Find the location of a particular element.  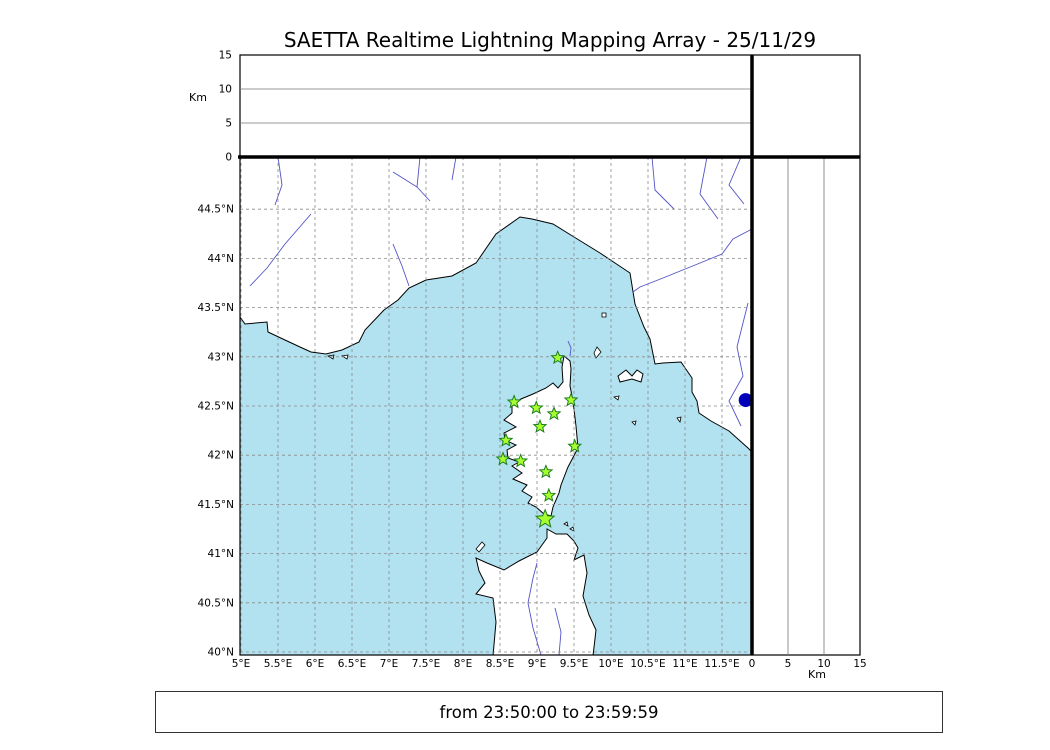

latitude-tick-label: 42.5°N is located at coordinates (216, 407).